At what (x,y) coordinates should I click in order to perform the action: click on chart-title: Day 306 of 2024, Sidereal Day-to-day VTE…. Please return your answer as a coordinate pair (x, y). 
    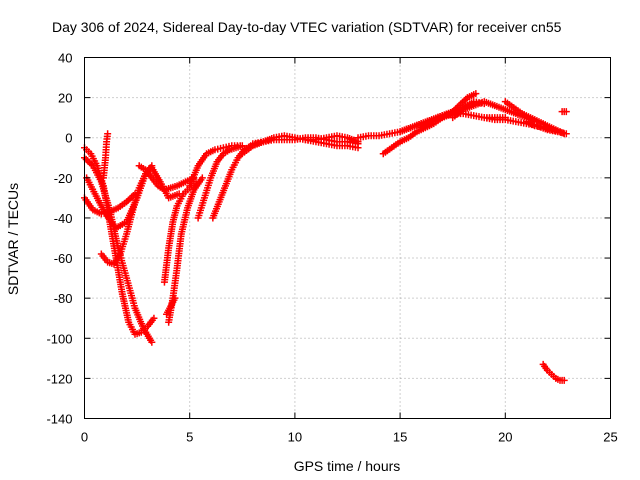
    Looking at the image, I should click on (307, 27).